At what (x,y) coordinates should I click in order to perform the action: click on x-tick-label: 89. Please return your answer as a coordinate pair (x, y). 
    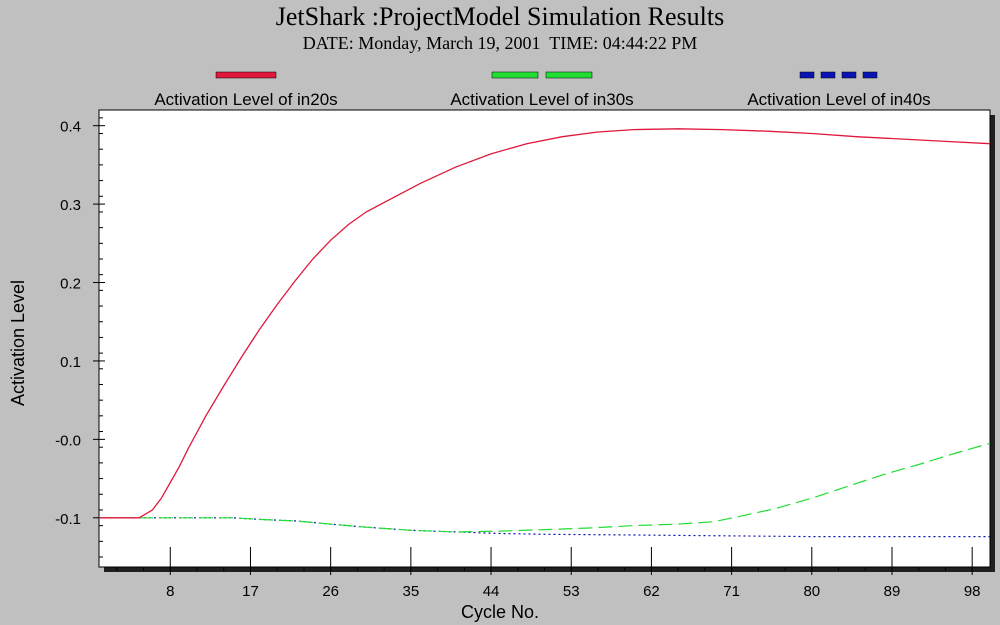
    Looking at the image, I should click on (892, 591).